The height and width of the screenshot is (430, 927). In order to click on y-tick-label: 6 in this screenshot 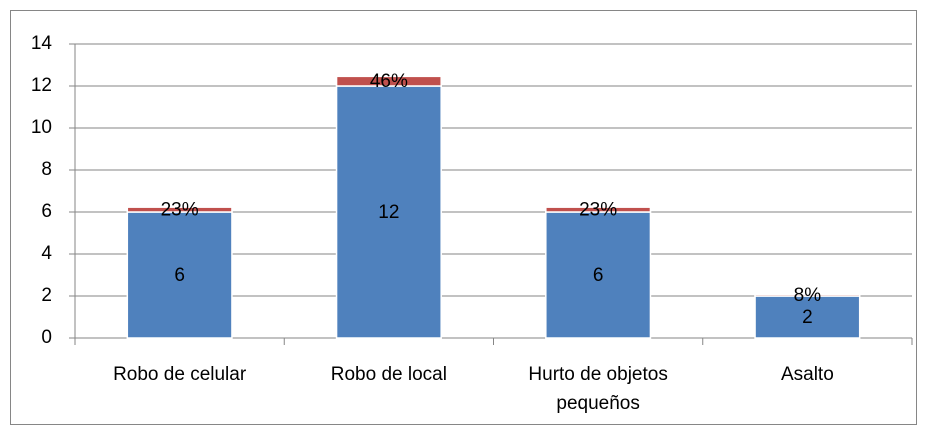, I will do `click(46, 211)`.